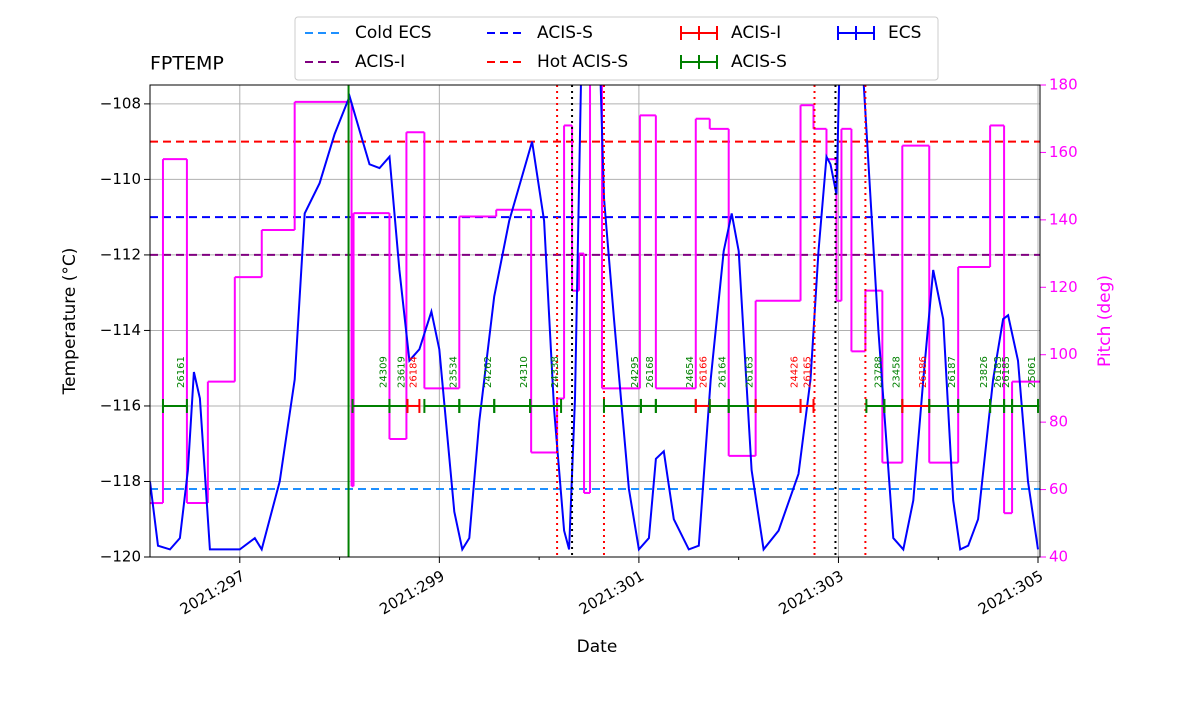  I want to click on obsid-label: 26168, so click(650, 372).